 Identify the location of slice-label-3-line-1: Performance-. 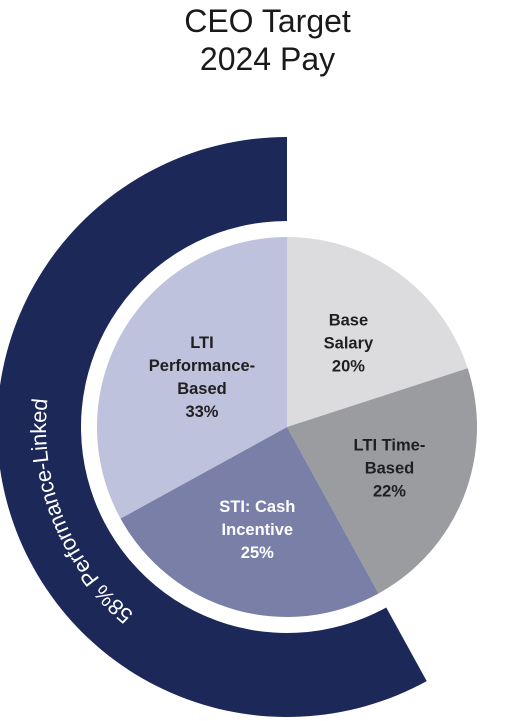
(202, 366).